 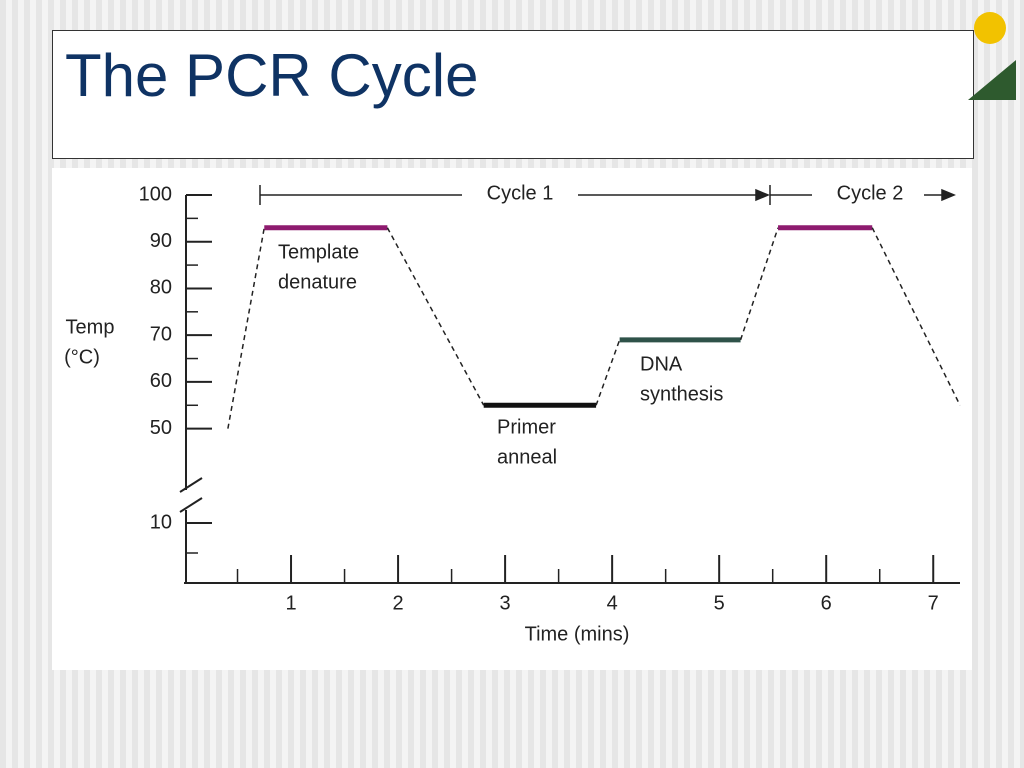 What do you see at coordinates (272, 75) in the screenshot?
I see `slide-title: The PCR Cycle` at bounding box center [272, 75].